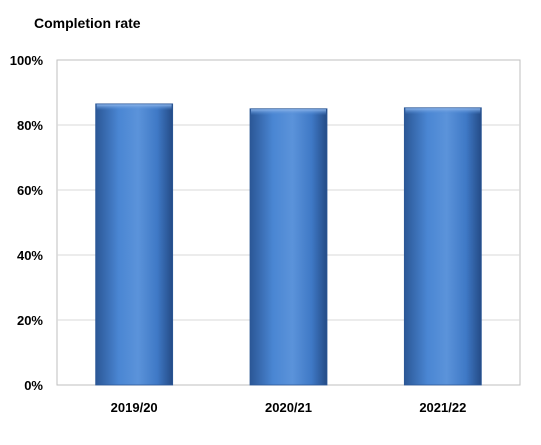  Describe the element at coordinates (442, 407) in the screenshot. I see `x-tick-label: 2021/22` at that location.